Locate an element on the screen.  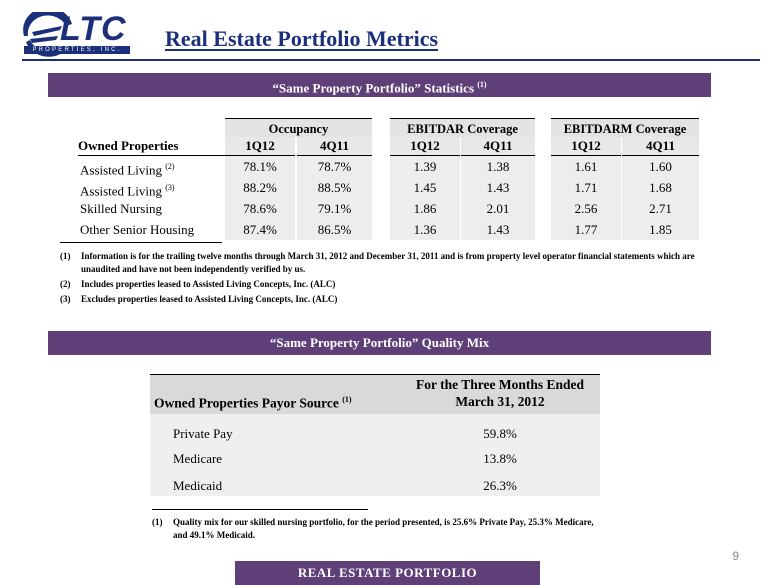
footnote-number: (3) is located at coordinates (65, 299).